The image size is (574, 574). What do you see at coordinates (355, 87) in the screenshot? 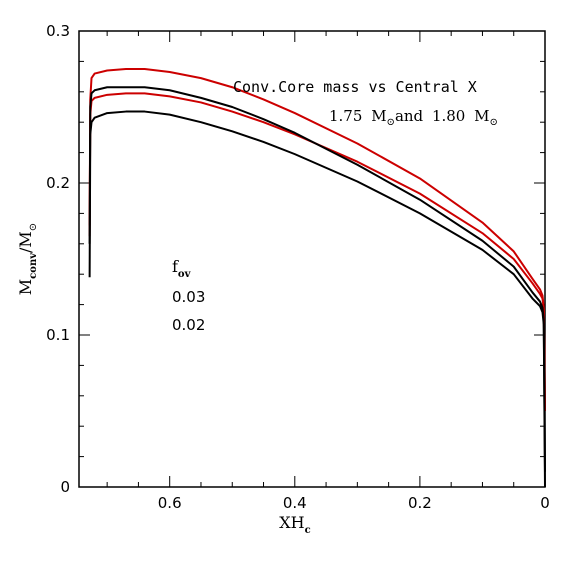
I see `chart-annotation-title: Conv.Core mass vs Central X` at bounding box center [355, 87].